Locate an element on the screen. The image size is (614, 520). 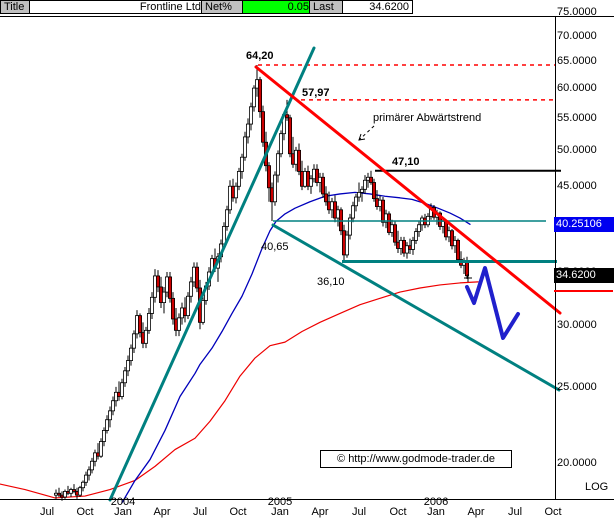
x-axis-year-label: 2004 is located at coordinates (123, 502).